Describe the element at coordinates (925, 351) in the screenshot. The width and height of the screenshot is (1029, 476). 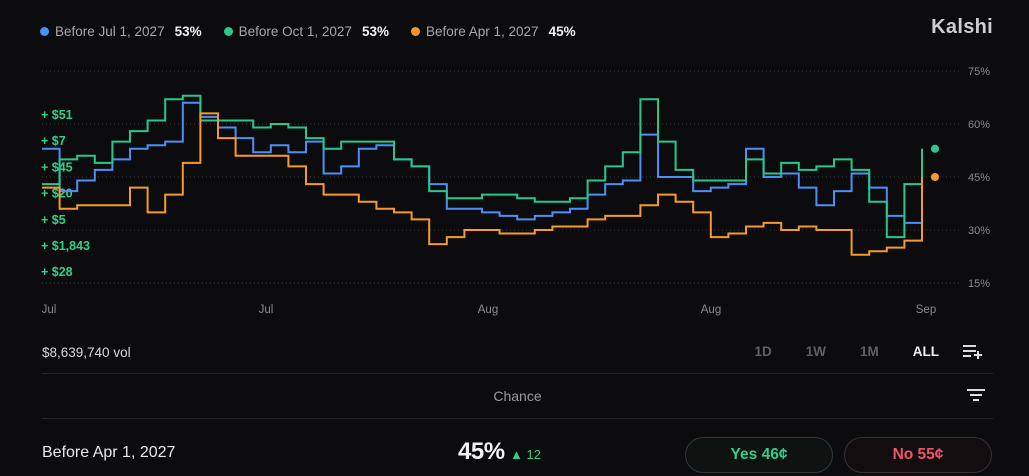
I see `range-all-button: ALL` at that location.